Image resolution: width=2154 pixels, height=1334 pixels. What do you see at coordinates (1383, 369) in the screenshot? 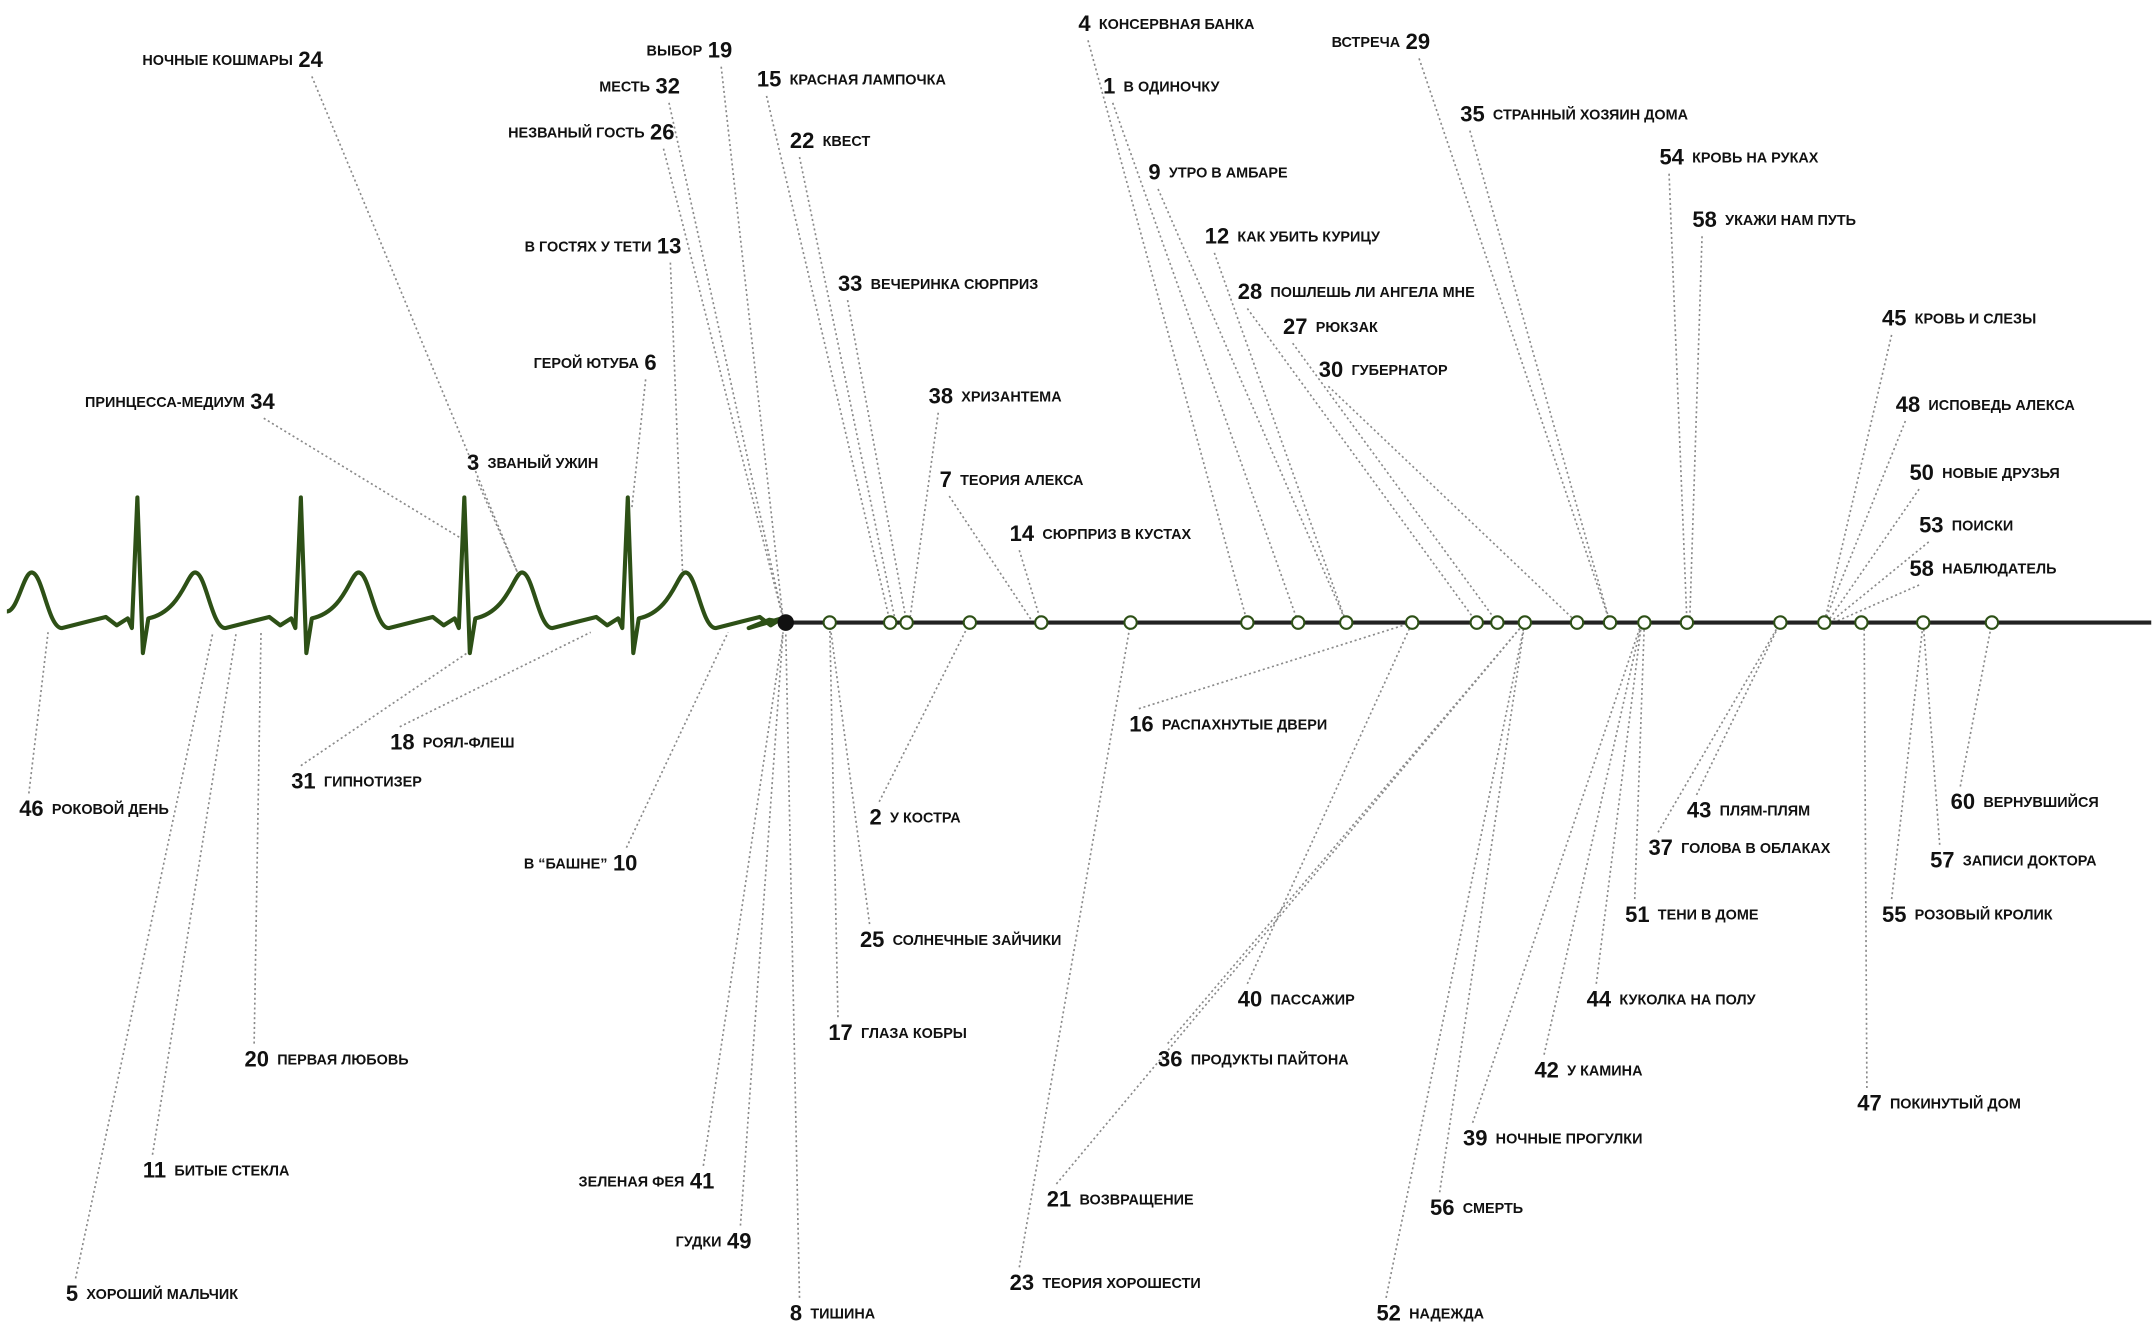
I see `episode-label: 30 ГУБЕРНАТОР` at bounding box center [1383, 369].